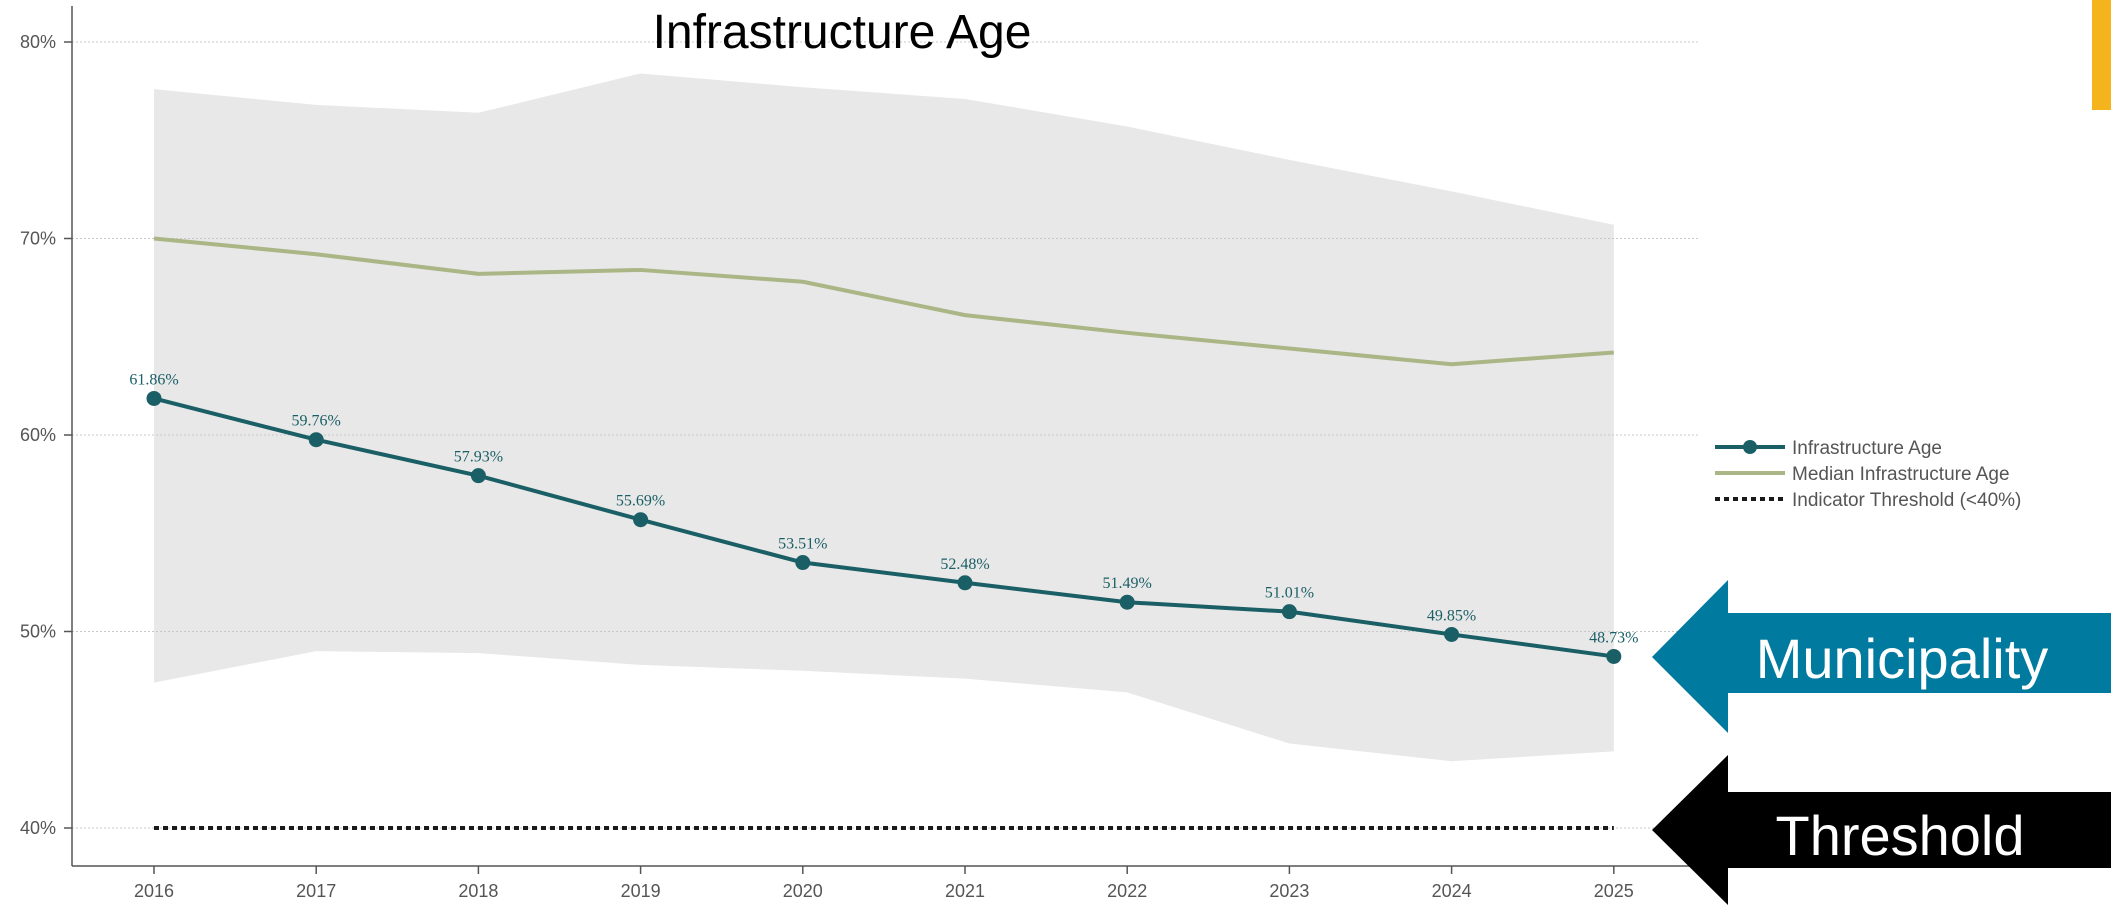  What do you see at coordinates (38, 435) in the screenshot?
I see `y-tick-label: 60%` at bounding box center [38, 435].